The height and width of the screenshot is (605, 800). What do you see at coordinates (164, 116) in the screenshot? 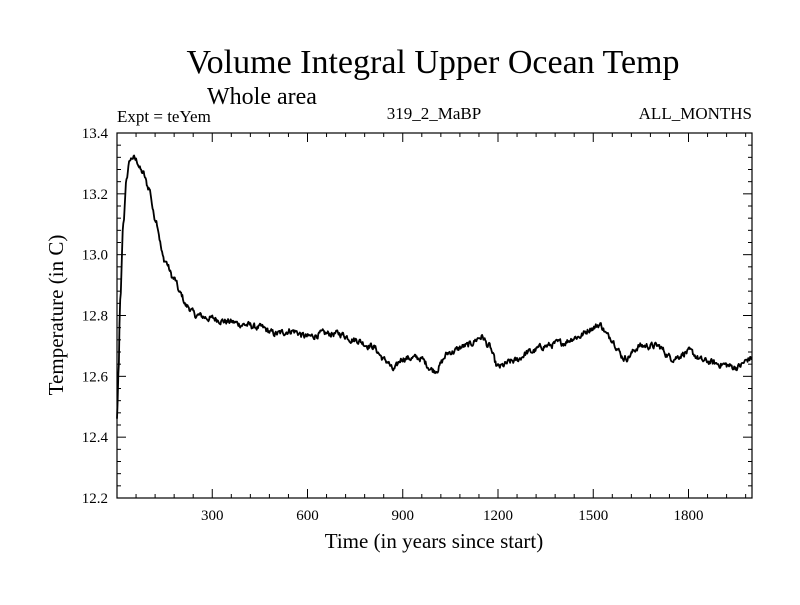
I see `experiment-label: Expt = teYem` at bounding box center [164, 116].